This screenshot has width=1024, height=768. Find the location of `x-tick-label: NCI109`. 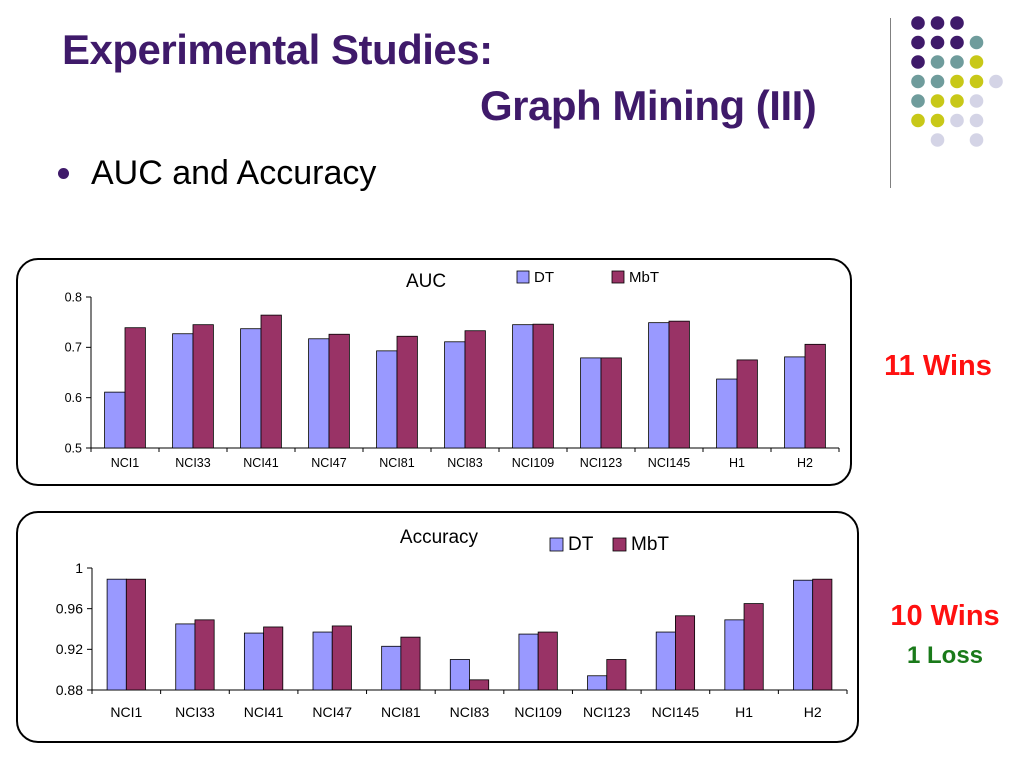

x-tick-label: NCI109 is located at coordinates (538, 712).